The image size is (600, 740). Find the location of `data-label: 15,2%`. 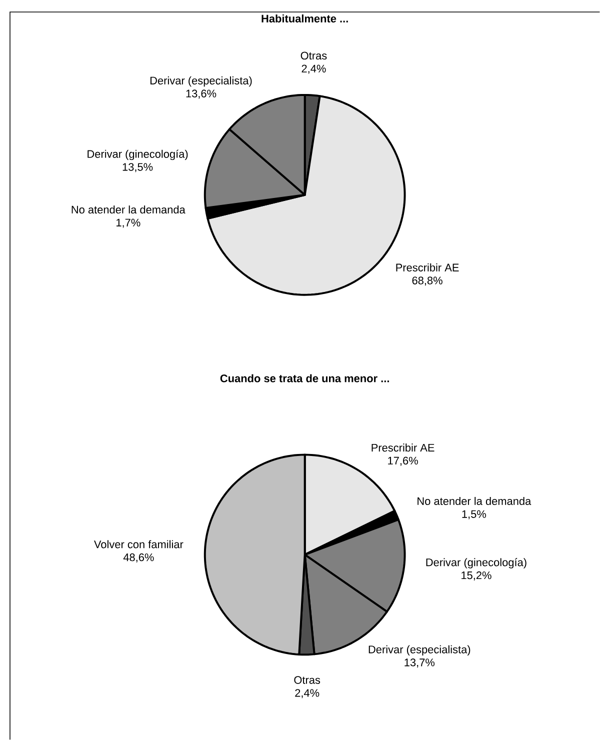

data-label: 15,2% is located at coordinates (476, 575).